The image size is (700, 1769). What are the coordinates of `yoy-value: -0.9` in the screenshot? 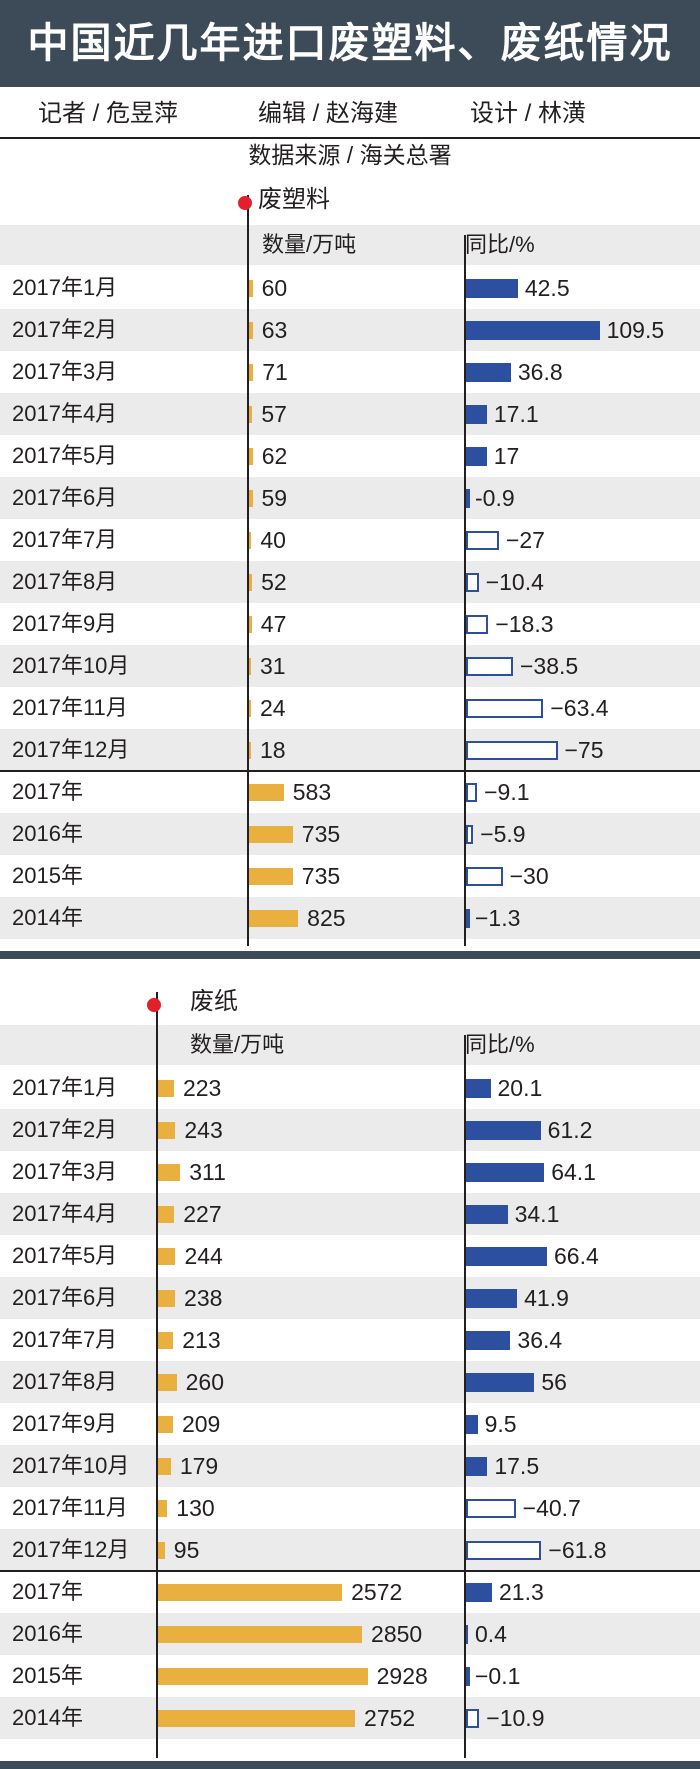 It's located at (495, 498).